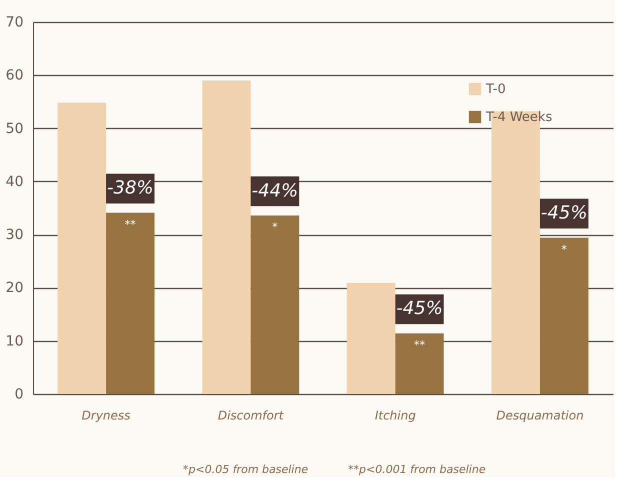 This screenshot has width=633, height=486. What do you see at coordinates (251, 415) in the screenshot?
I see `x-tick-label: Discomfort` at bounding box center [251, 415].